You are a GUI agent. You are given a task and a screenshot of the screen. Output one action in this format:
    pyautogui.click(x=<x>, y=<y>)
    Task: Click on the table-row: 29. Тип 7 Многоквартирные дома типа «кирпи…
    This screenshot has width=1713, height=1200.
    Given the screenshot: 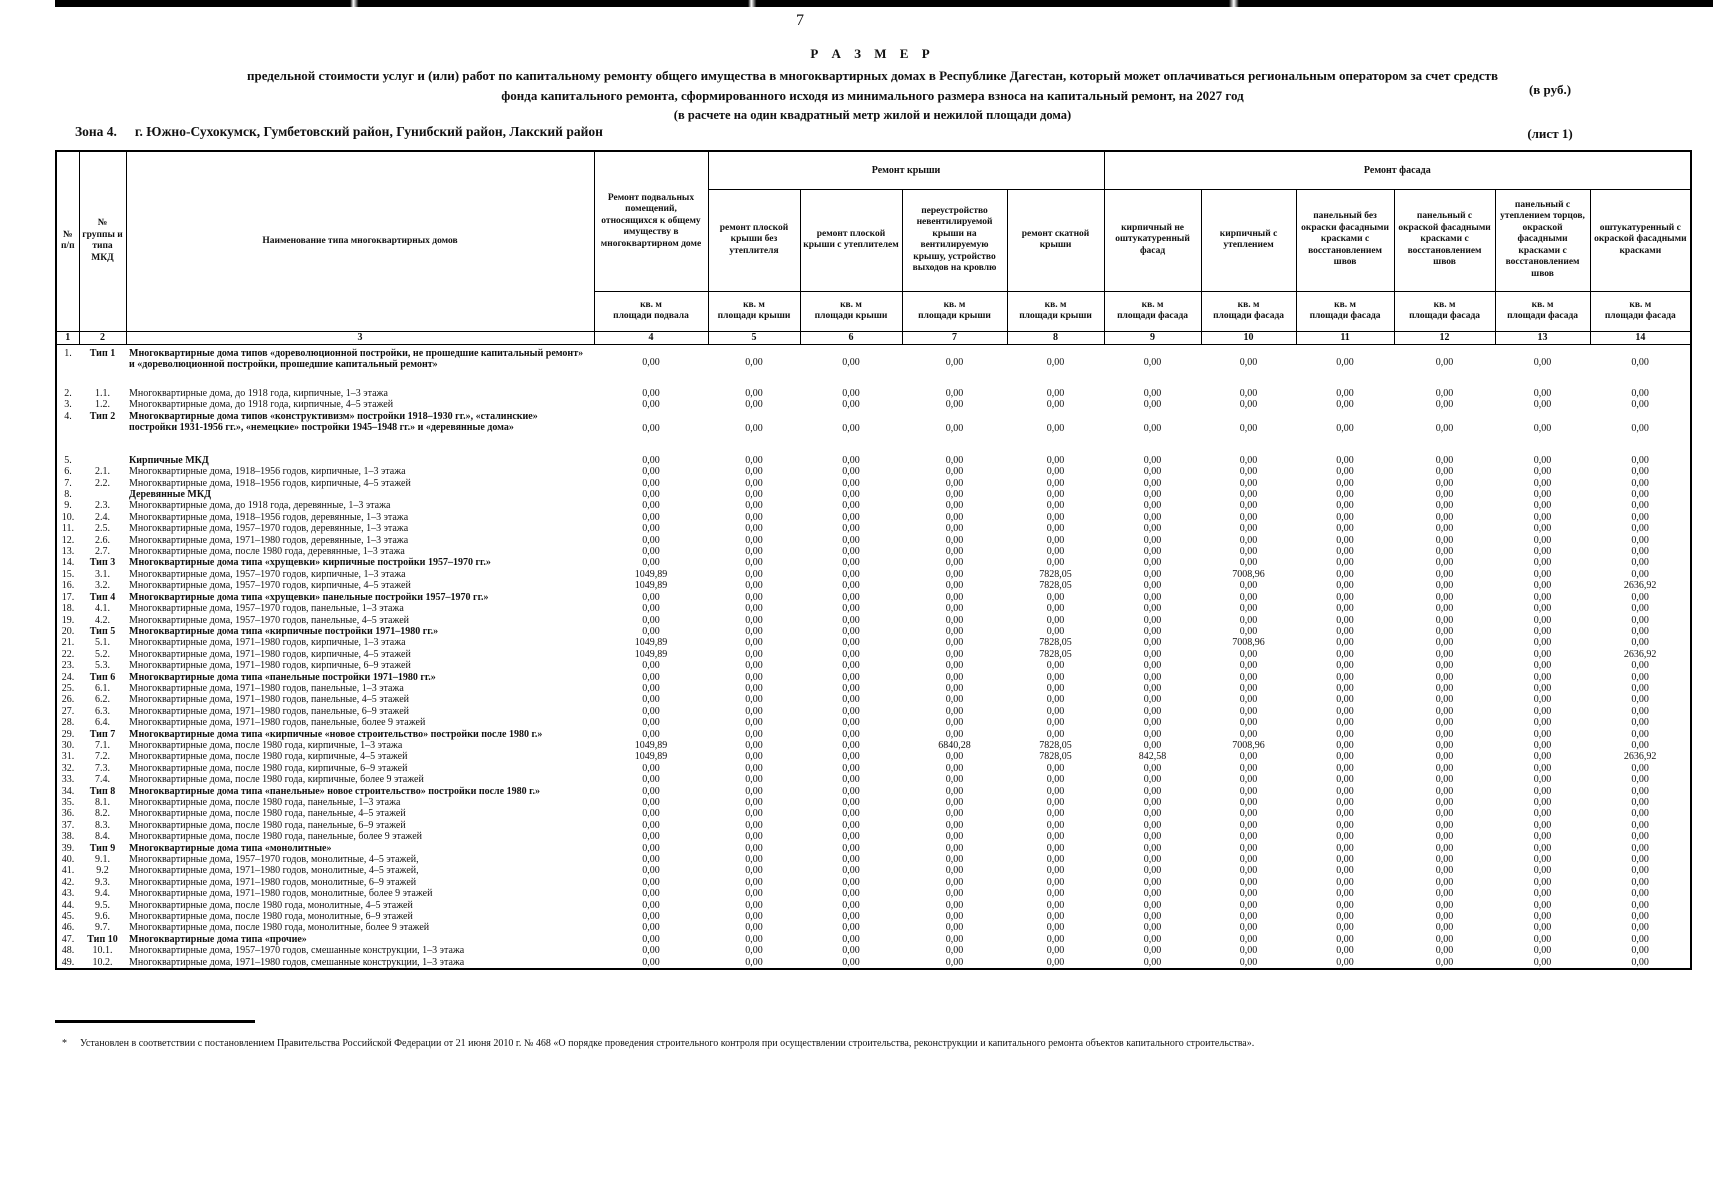 What is the action you would take?
    pyautogui.click(x=873, y=734)
    